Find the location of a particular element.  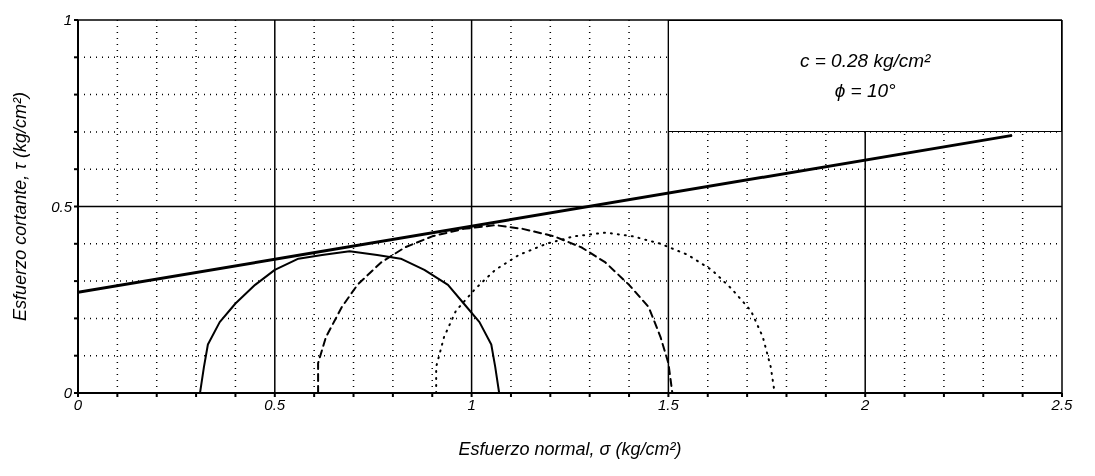

y-axis-title: Esfuerzo cortante, τ (kg/cm²) is located at coordinates (20, 206).